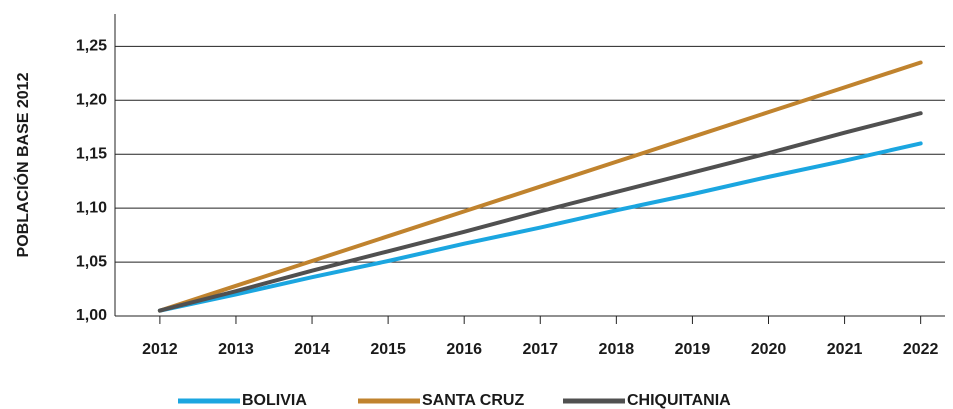 The height and width of the screenshot is (409, 953). Describe the element at coordinates (312, 349) in the screenshot. I see `x-tick-label: 2014` at that location.